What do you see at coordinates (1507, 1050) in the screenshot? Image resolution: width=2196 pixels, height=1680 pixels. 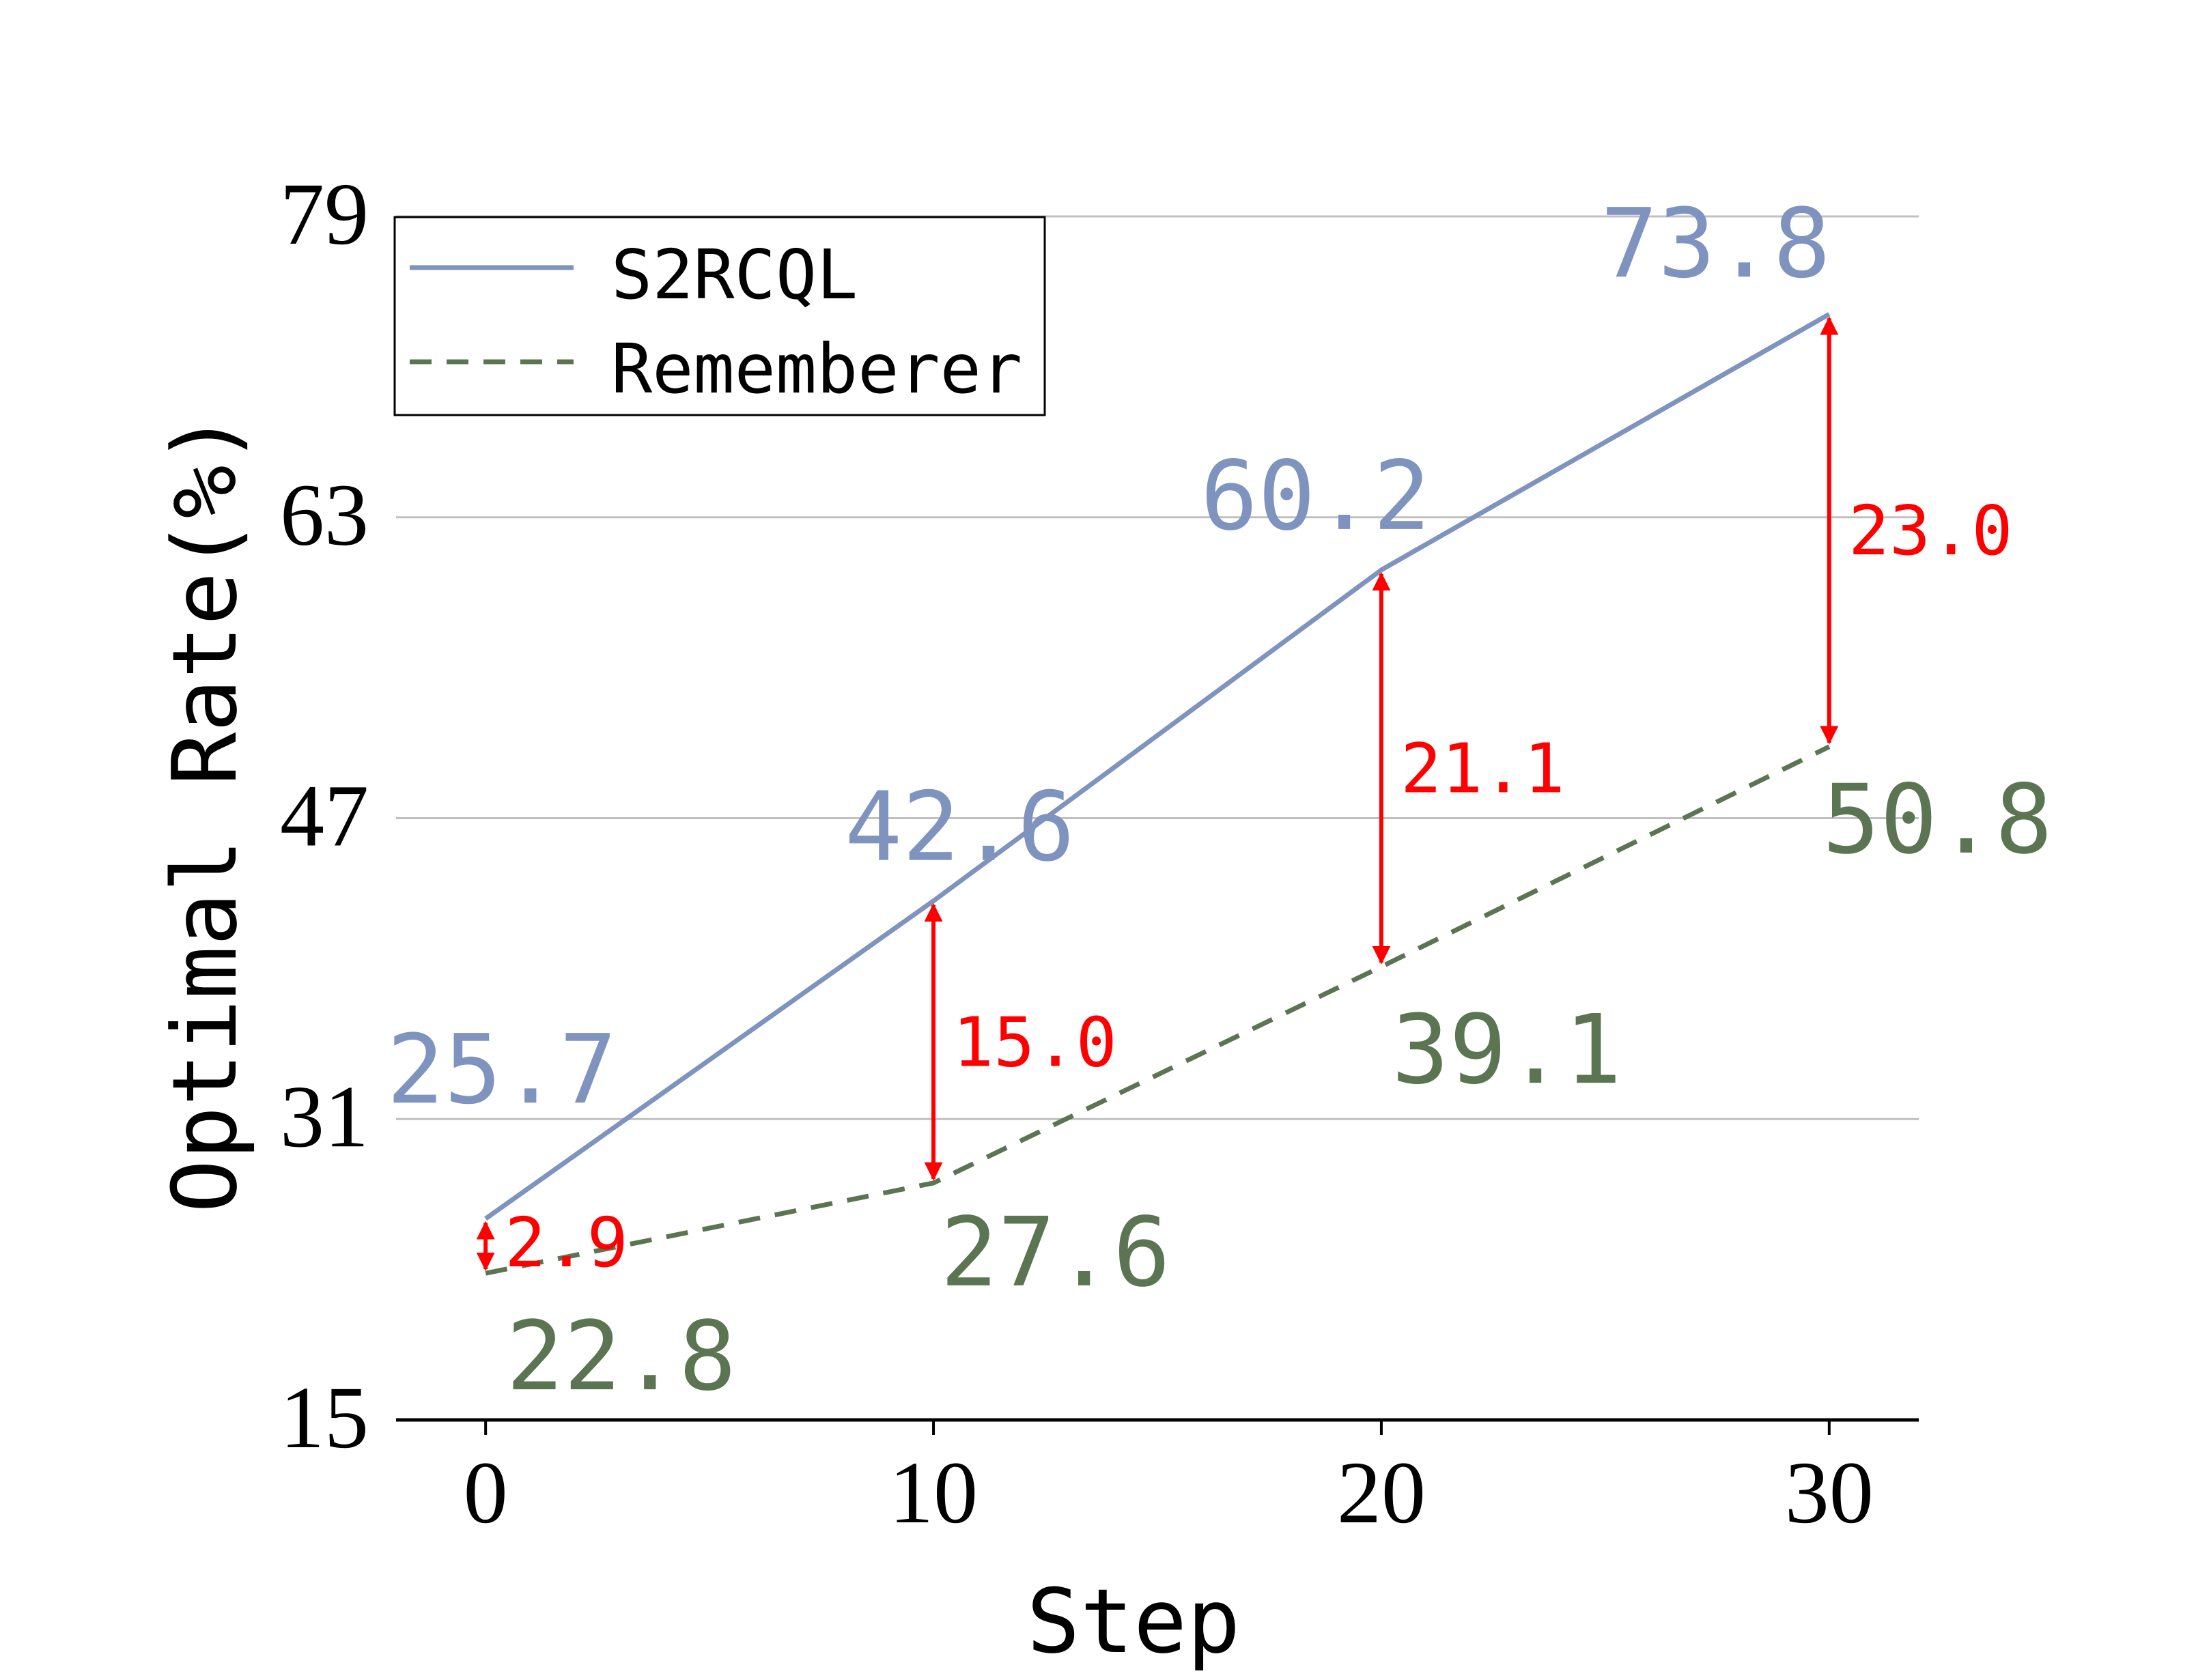 I see `data-label-rememberer-20: 39.1` at bounding box center [1507, 1050].